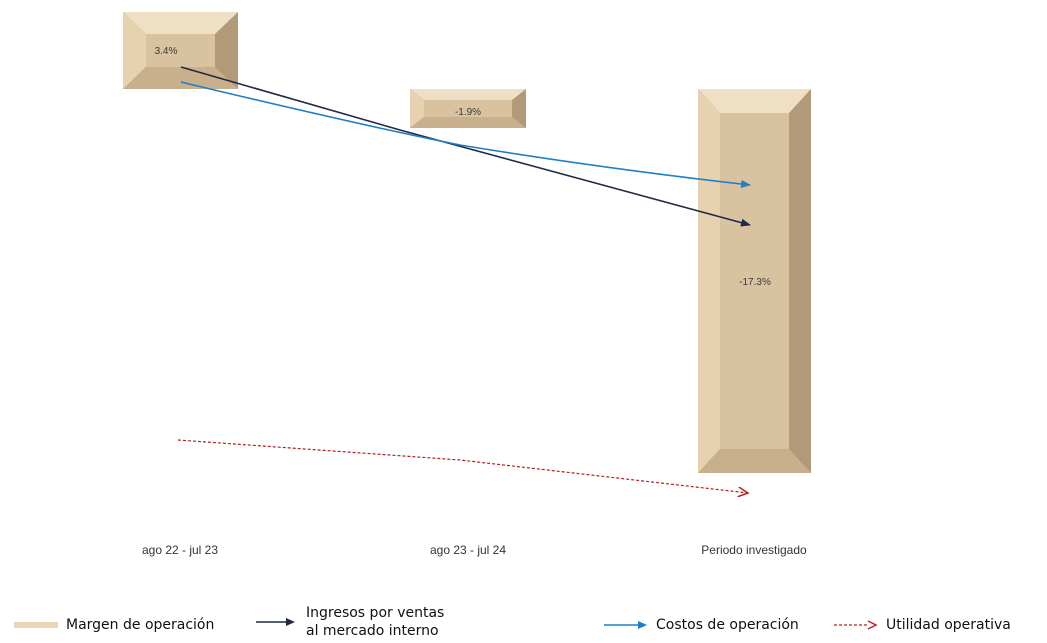  Describe the element at coordinates (375, 613) in the screenshot. I see `legend-label-ingresos-line1: Ingresos por ventas` at that location.